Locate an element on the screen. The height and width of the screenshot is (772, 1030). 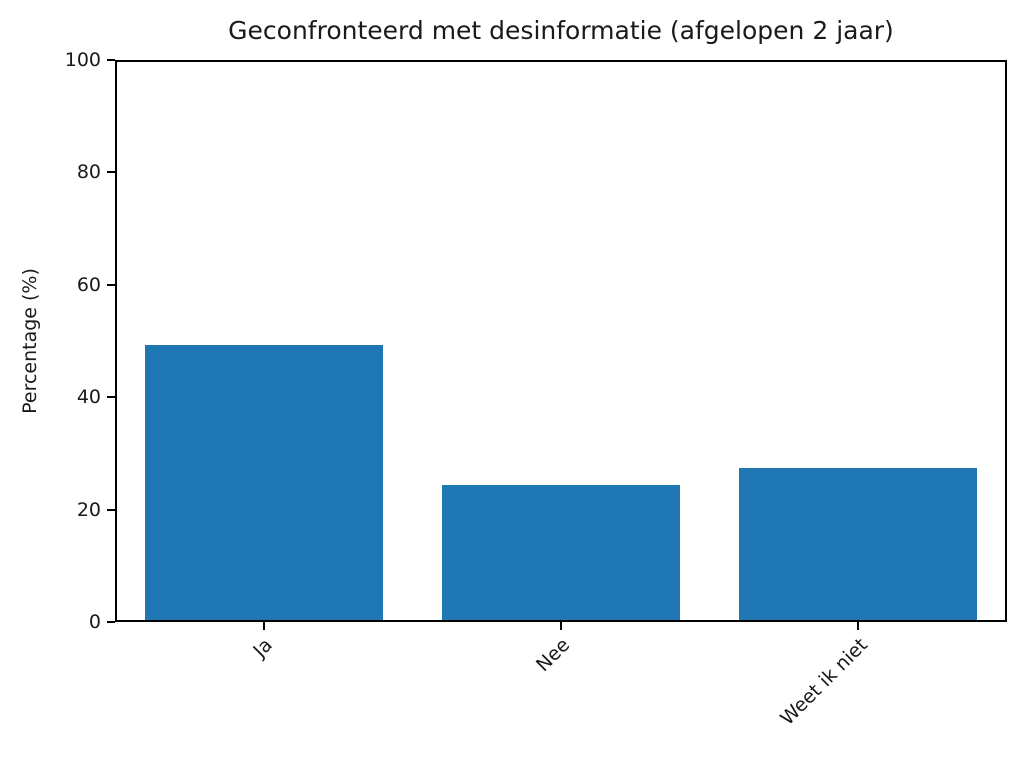
y-tick-label: 40 is located at coordinates (88, 397).